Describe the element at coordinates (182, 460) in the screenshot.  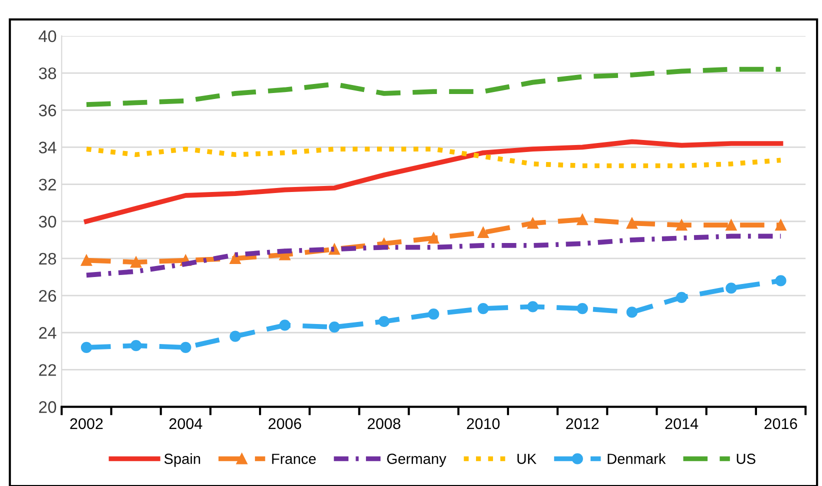
I see `legend-label: Spain` at that location.